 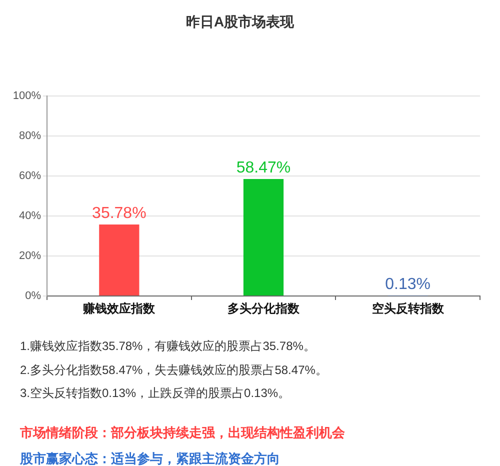 I want to click on y-tick-label: 40%, so click(x=30, y=216).